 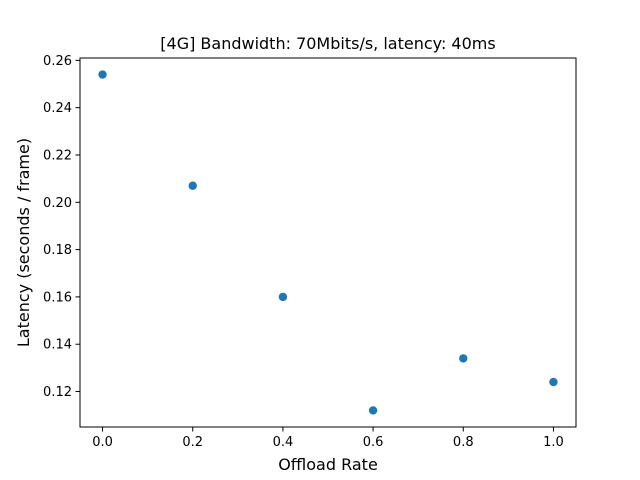 What do you see at coordinates (327, 43) in the screenshot?
I see `chart-title: [4G] Bandwidth: 70Mbits/s, latency: 40ms` at bounding box center [327, 43].